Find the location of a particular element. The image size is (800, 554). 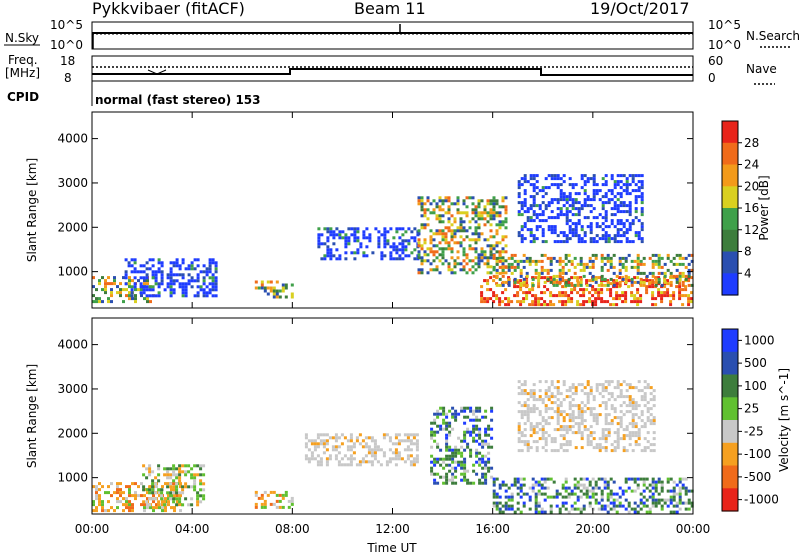

time-tick-label: 16:00 is located at coordinates (492, 529).